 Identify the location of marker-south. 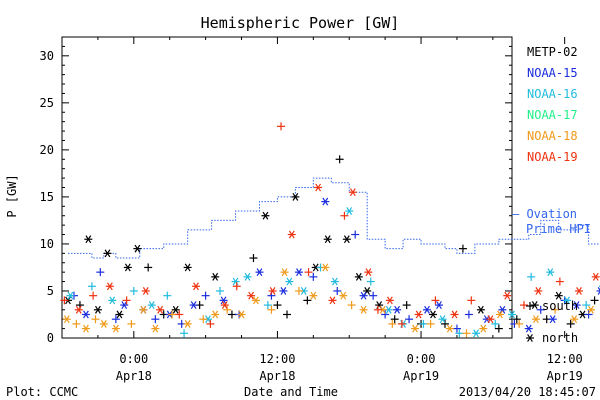
(530, 306).